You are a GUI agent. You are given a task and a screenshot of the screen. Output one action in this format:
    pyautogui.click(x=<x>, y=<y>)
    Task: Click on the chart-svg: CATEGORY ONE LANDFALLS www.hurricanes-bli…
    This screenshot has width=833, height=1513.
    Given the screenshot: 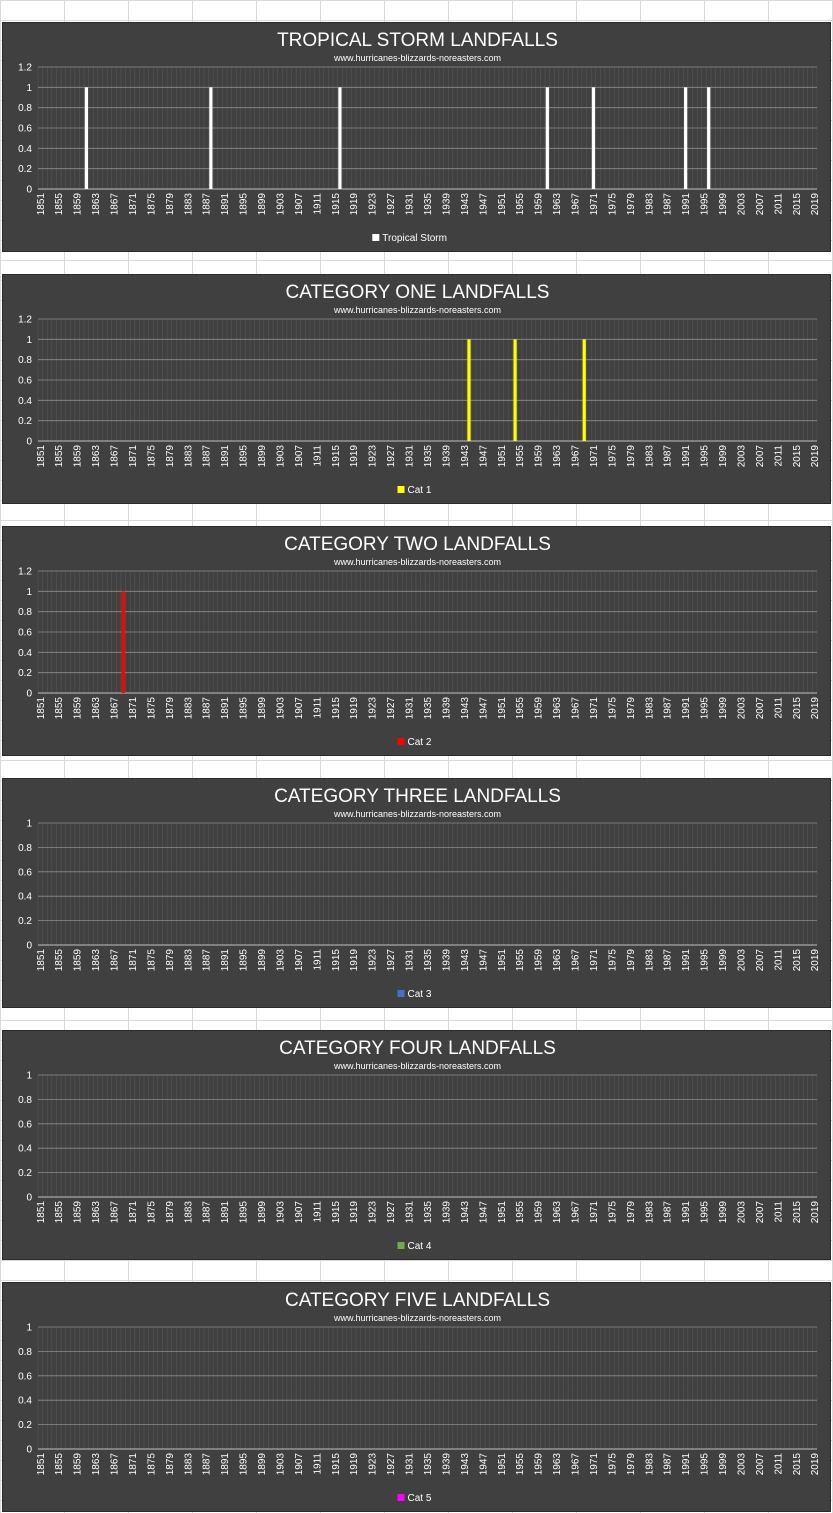 What is the action you would take?
    pyautogui.click(x=419, y=389)
    